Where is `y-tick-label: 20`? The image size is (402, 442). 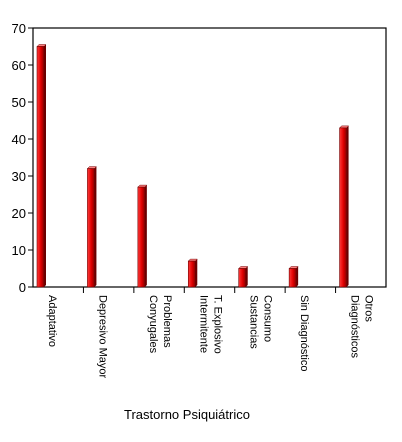 y-tick-label: 20 is located at coordinates (19, 213).